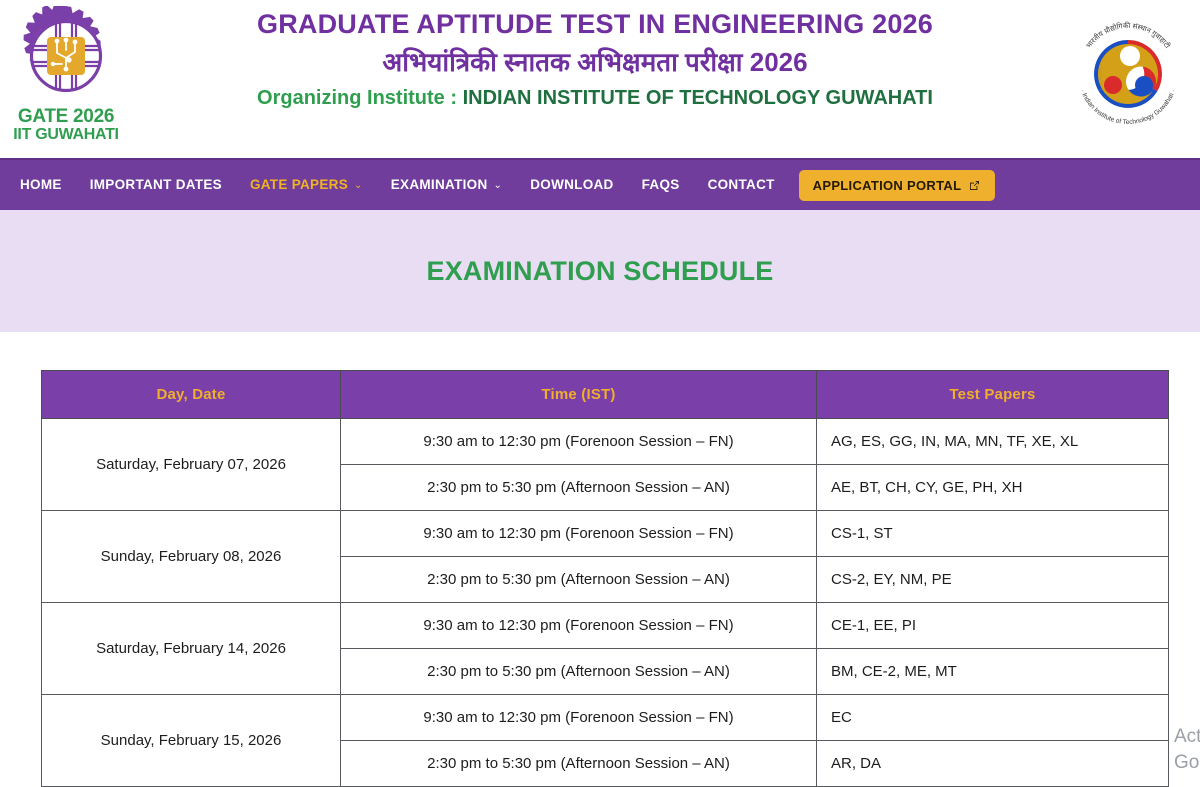  What do you see at coordinates (66, 116) in the screenshot?
I see `gate-logo-line1: GATE 2026` at bounding box center [66, 116].